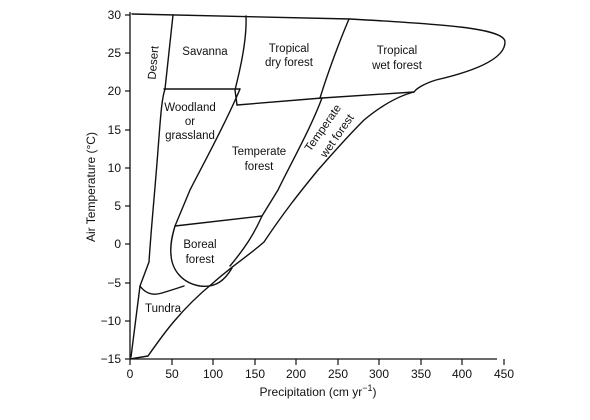 The height and width of the screenshot is (420, 590). I want to click on woodland-temperate-boundary, so click(205, 172).